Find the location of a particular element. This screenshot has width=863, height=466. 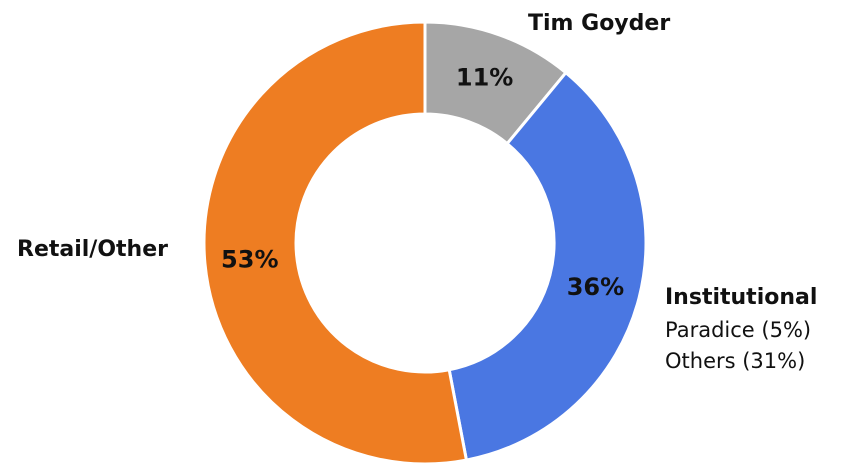

institutional-breakdown-paradice: Paradice (5%) is located at coordinates (738, 330).